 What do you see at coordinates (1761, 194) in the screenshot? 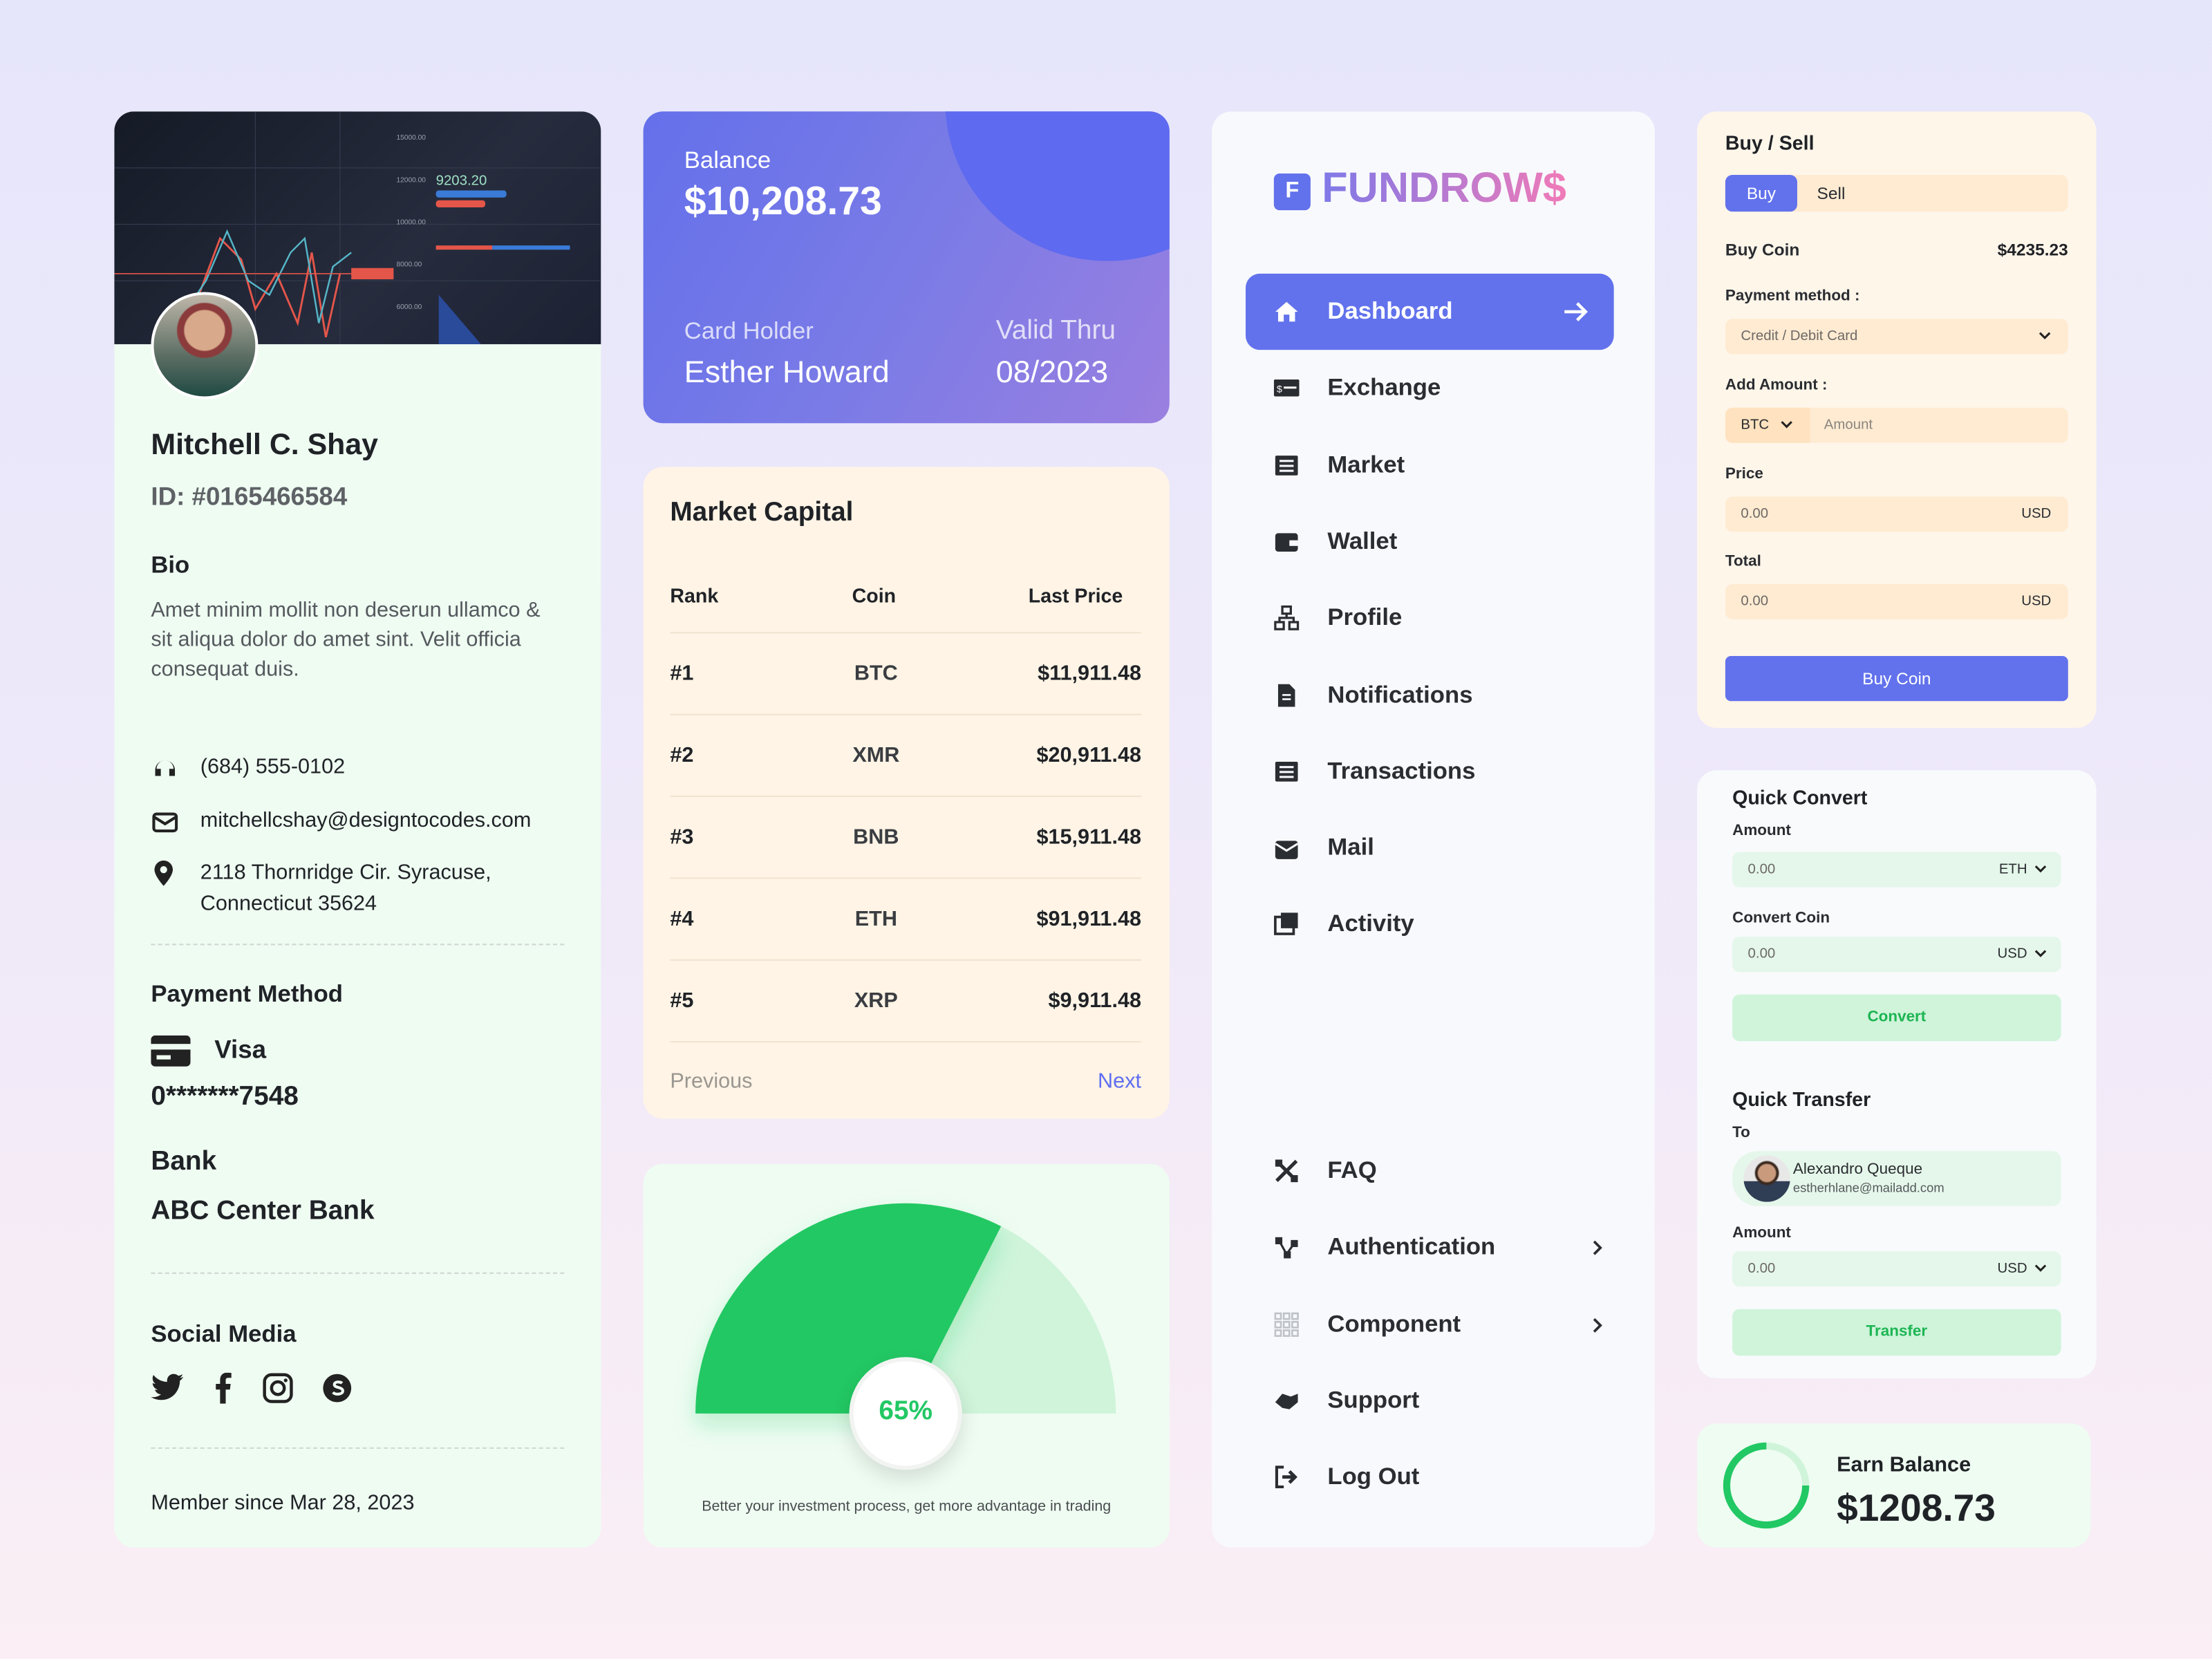
I see `tab-buy: Buy` at bounding box center [1761, 194].